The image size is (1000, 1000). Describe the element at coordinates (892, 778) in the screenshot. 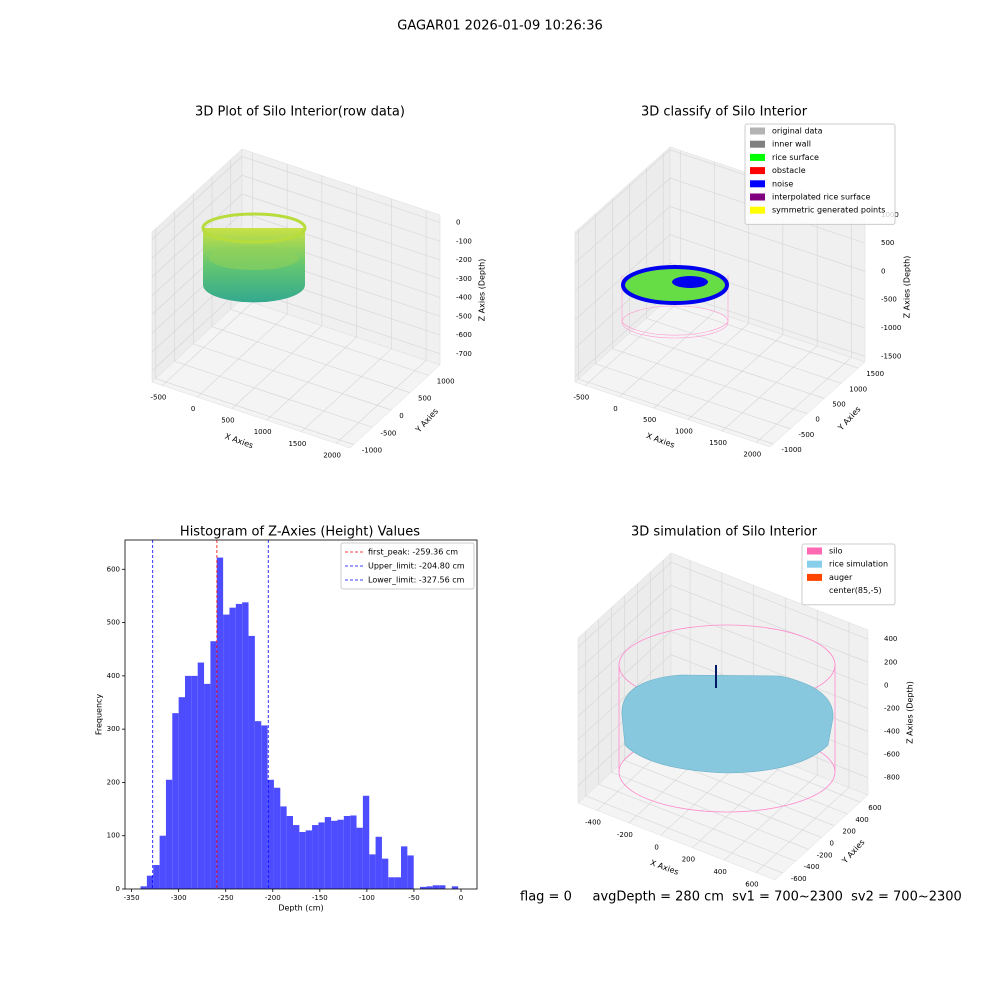

I see `z-tick-label: -800` at that location.